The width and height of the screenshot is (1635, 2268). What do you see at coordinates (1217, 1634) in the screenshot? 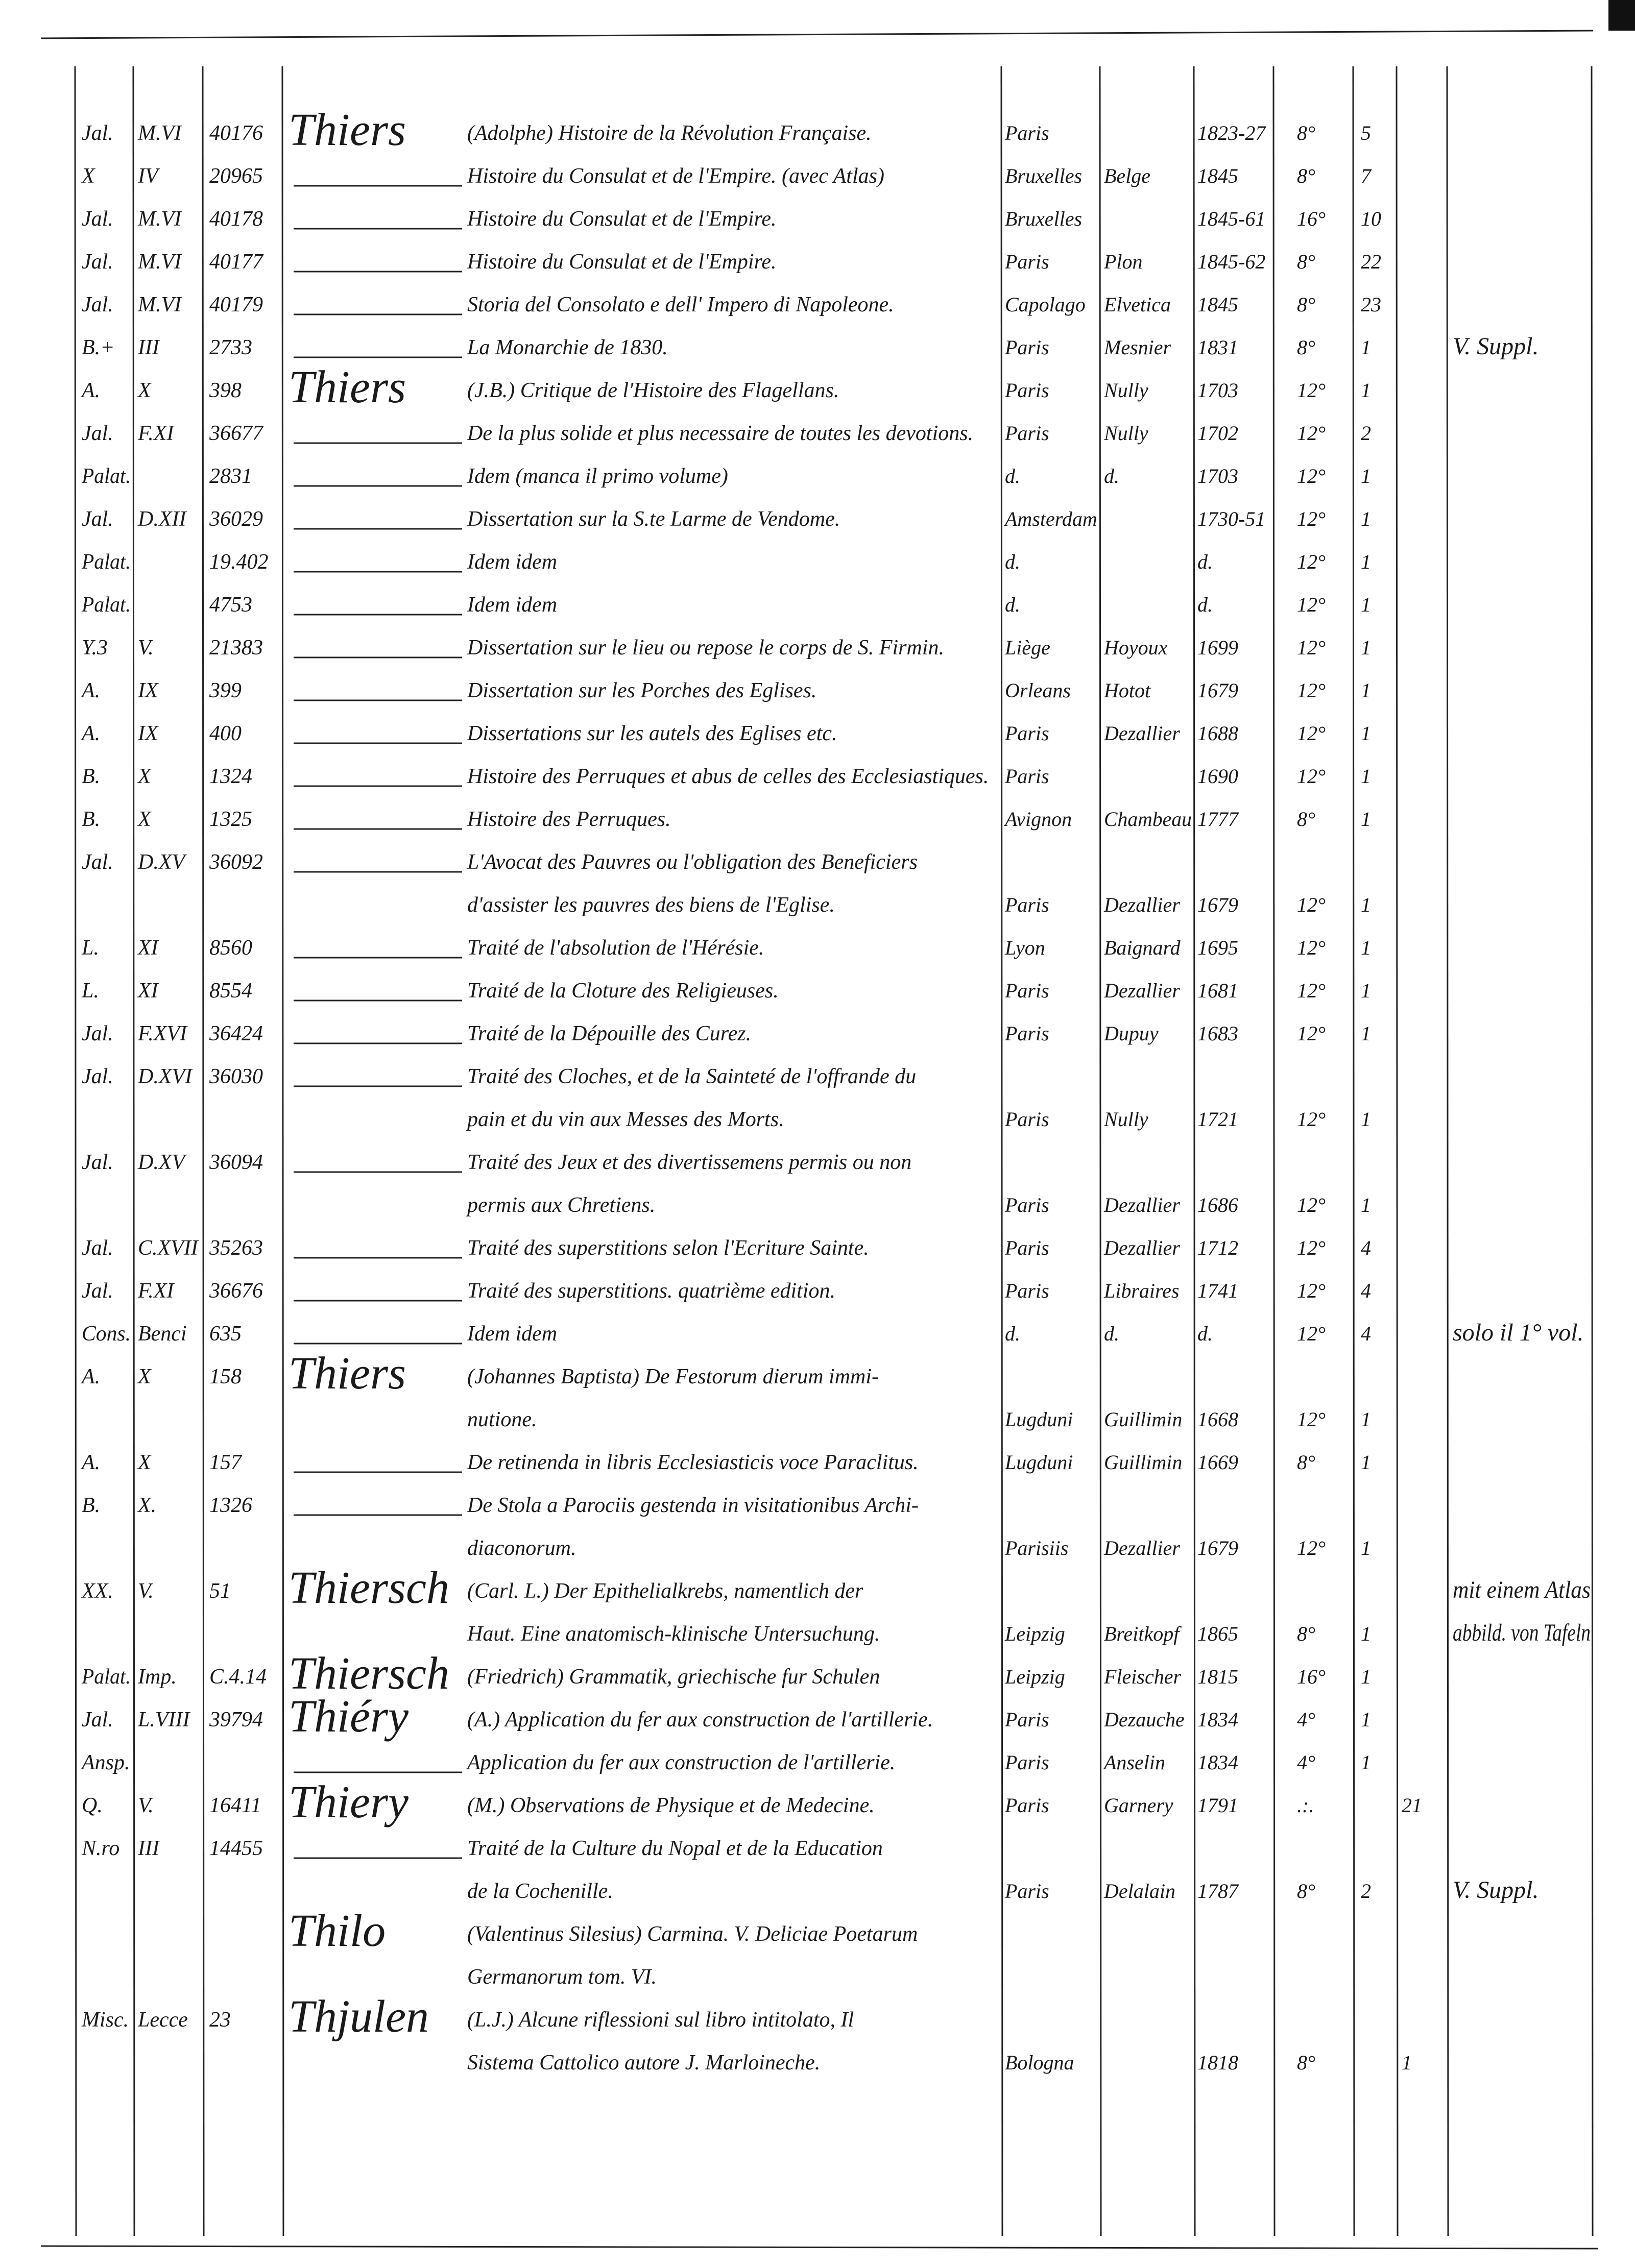
I see `year: 1865` at bounding box center [1217, 1634].